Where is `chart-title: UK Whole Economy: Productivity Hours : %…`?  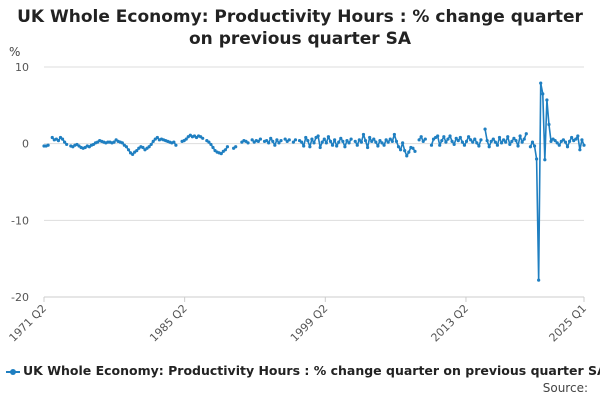
chart-title: UK Whole Economy: Productivity Hours : %… is located at coordinates (300, 28).